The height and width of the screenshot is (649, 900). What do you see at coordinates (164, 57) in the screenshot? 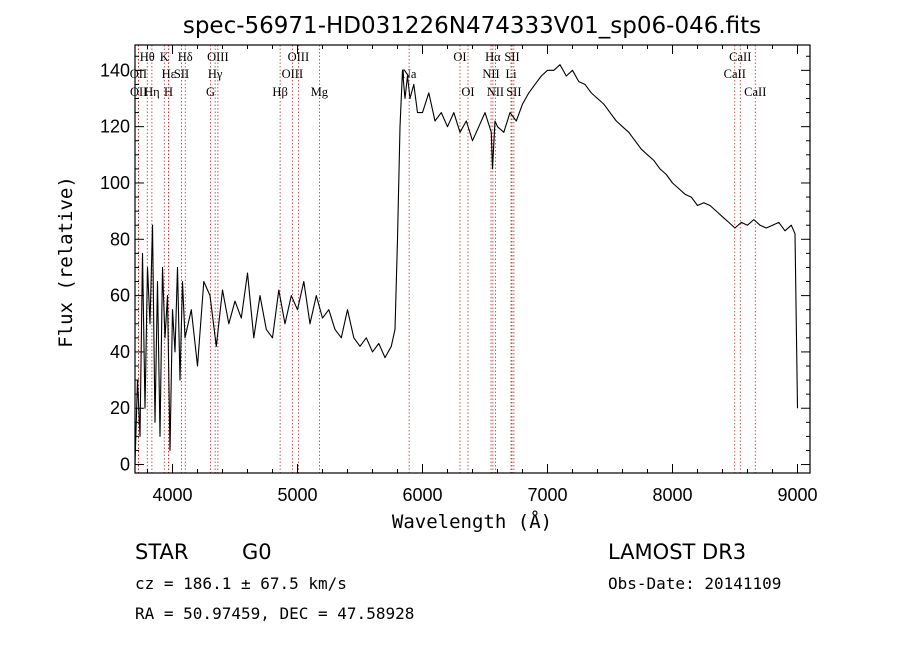
I see `spectral-line-label: K` at bounding box center [164, 57].